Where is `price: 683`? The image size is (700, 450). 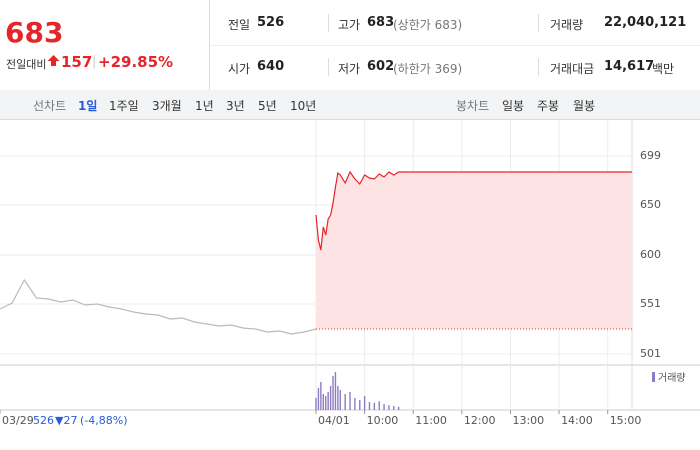
price: 683 is located at coordinates (34, 32).